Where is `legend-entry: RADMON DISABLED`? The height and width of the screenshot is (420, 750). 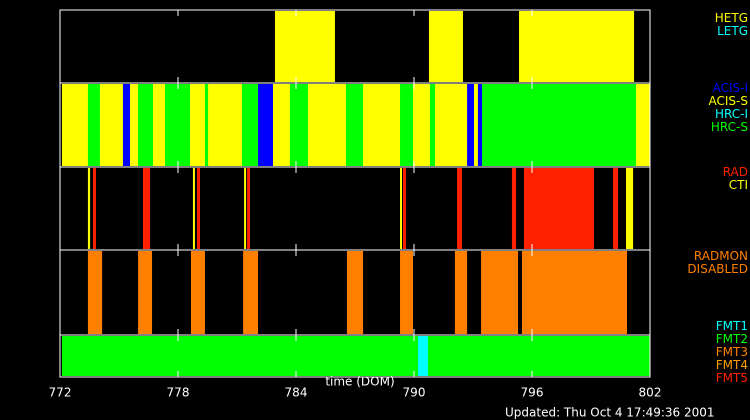 legend-entry: RADMON DISABLED is located at coordinates (717, 262).